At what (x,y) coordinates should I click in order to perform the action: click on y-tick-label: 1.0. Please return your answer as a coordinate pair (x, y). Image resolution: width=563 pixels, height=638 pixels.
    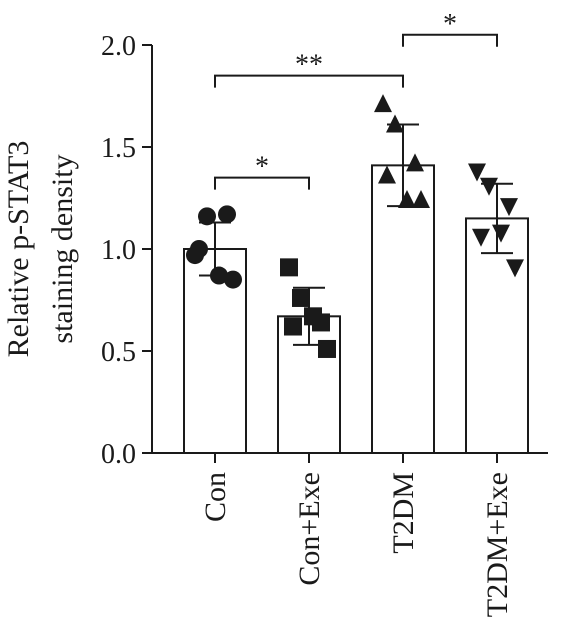
    Looking at the image, I should click on (118, 250).